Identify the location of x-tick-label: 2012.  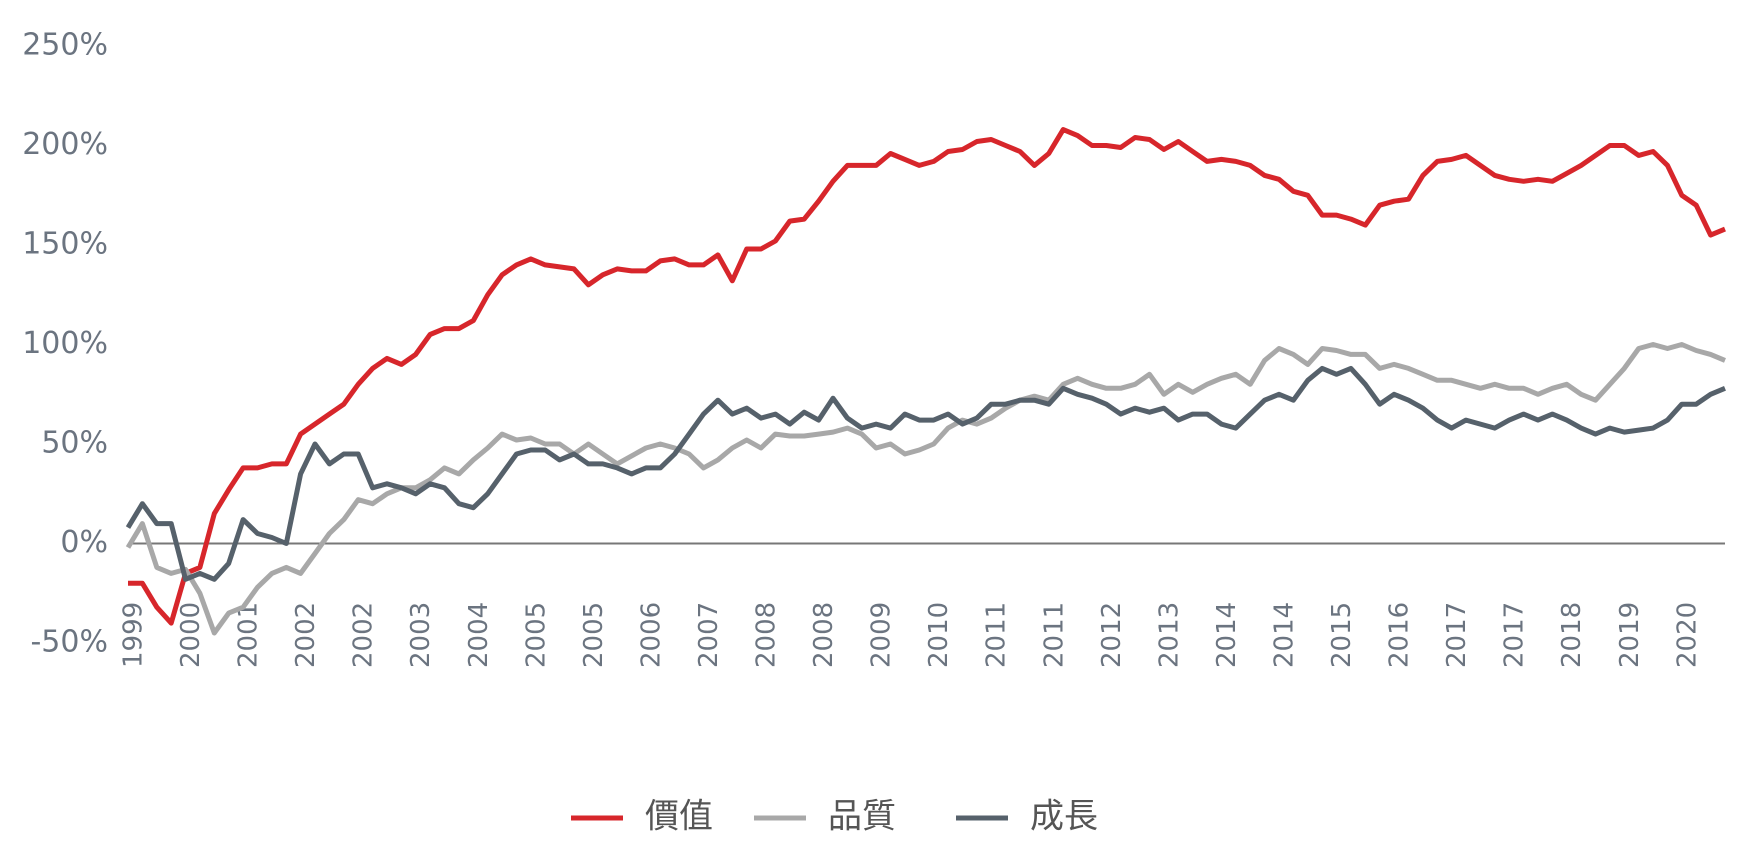
(1112, 635).